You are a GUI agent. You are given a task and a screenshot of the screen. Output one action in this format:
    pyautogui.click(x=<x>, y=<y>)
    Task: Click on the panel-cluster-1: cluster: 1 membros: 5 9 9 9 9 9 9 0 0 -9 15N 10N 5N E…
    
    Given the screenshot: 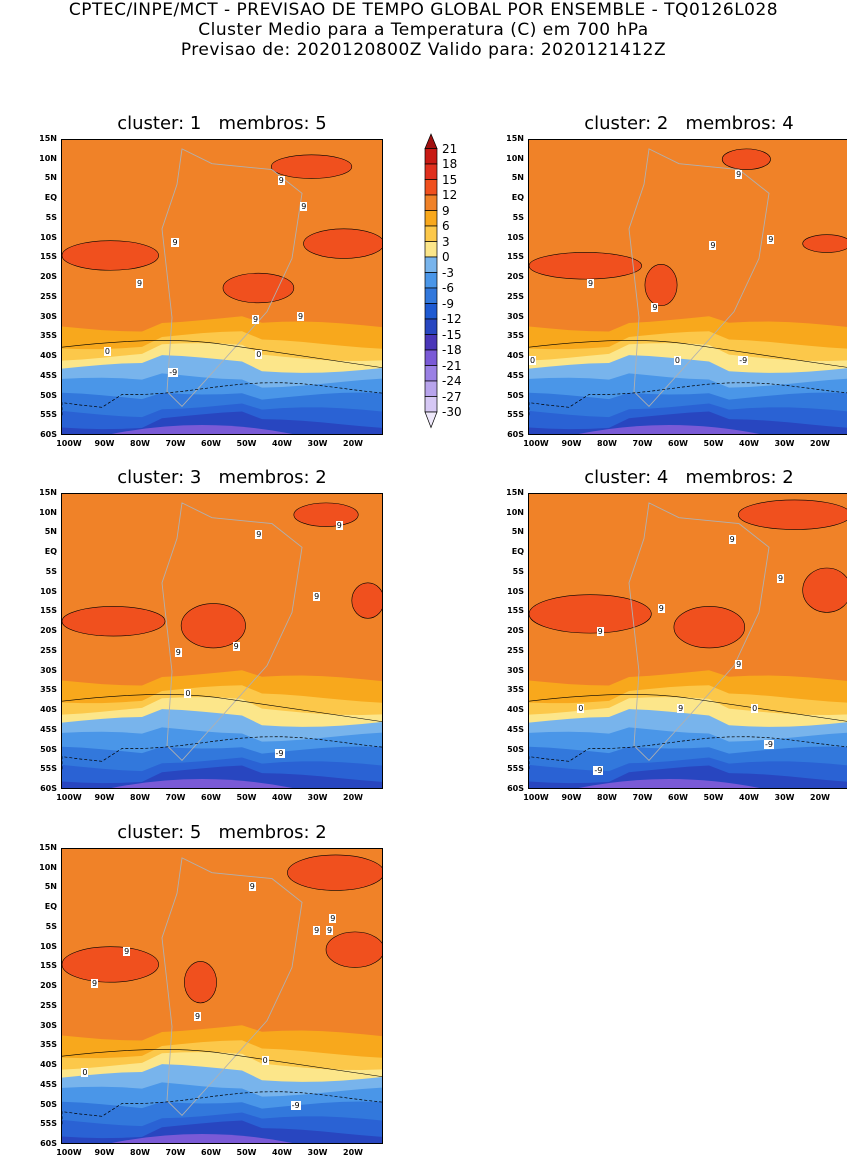 What is the action you would take?
    pyautogui.click(x=211, y=280)
    